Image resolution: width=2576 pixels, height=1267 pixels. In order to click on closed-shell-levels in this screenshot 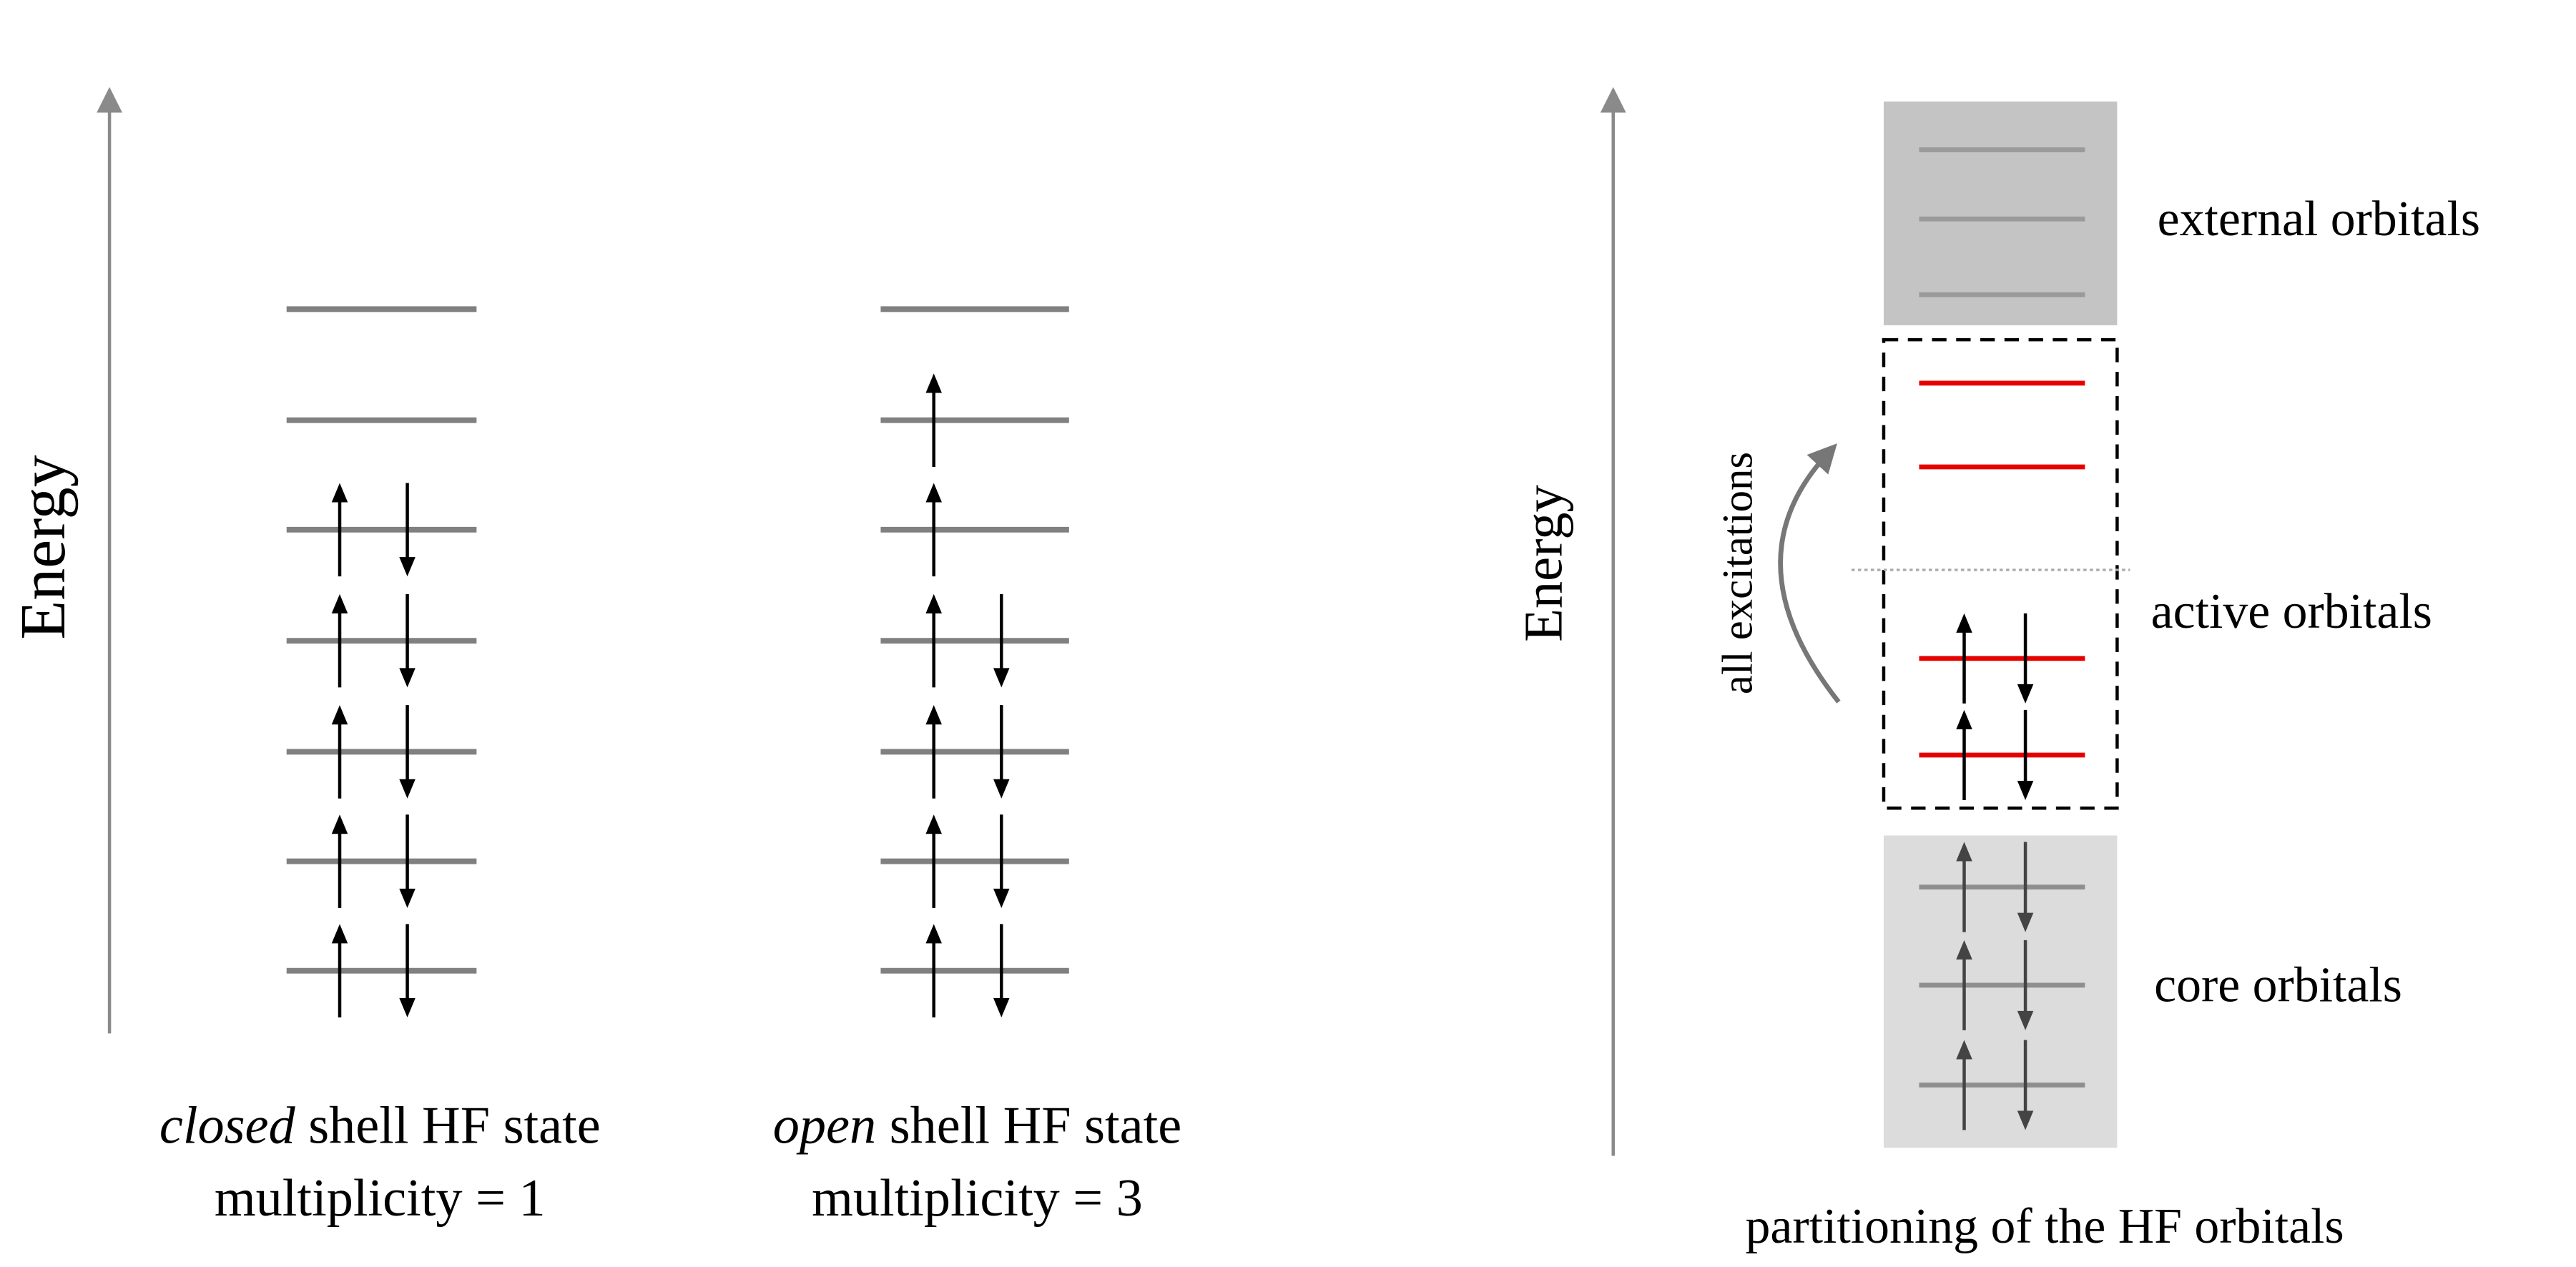, I will do `click(381, 661)`.